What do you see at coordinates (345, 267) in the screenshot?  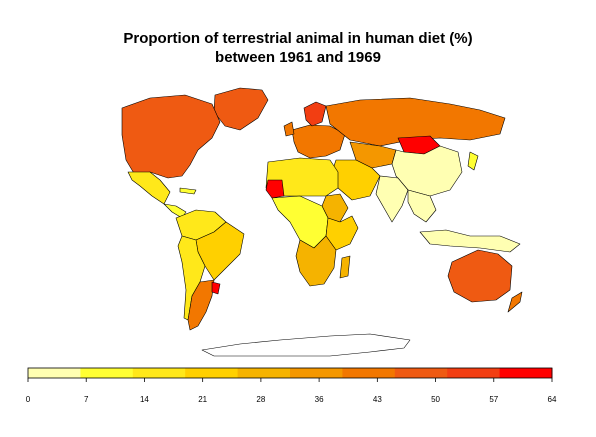 I see `region-madagascar` at bounding box center [345, 267].